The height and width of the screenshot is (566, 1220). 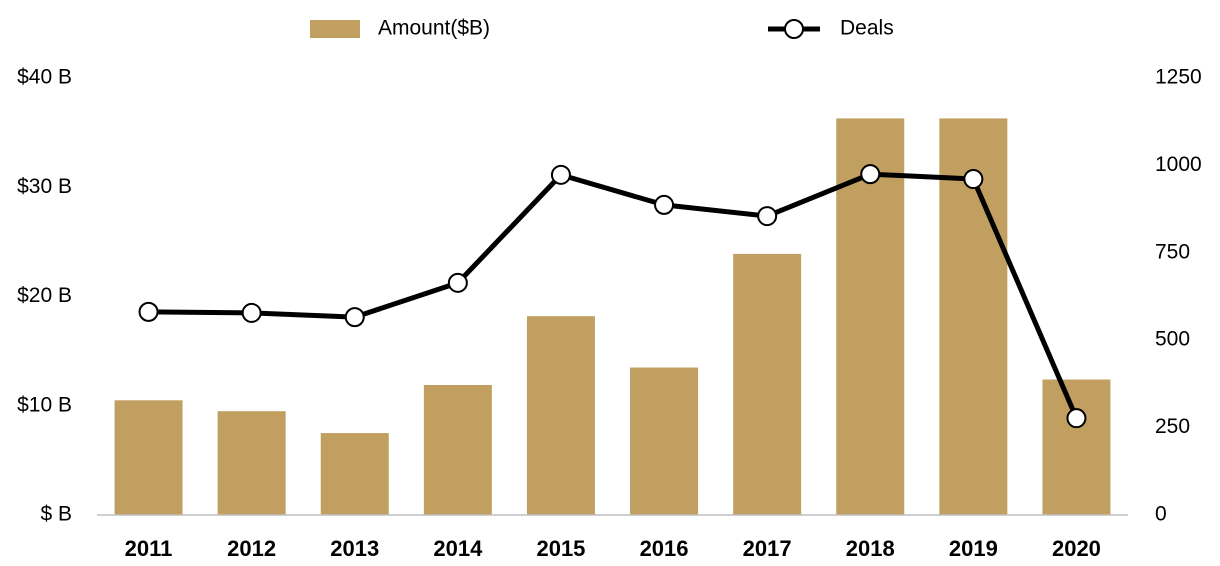 I want to click on y2-tick-label: 750, so click(x=1172, y=251).